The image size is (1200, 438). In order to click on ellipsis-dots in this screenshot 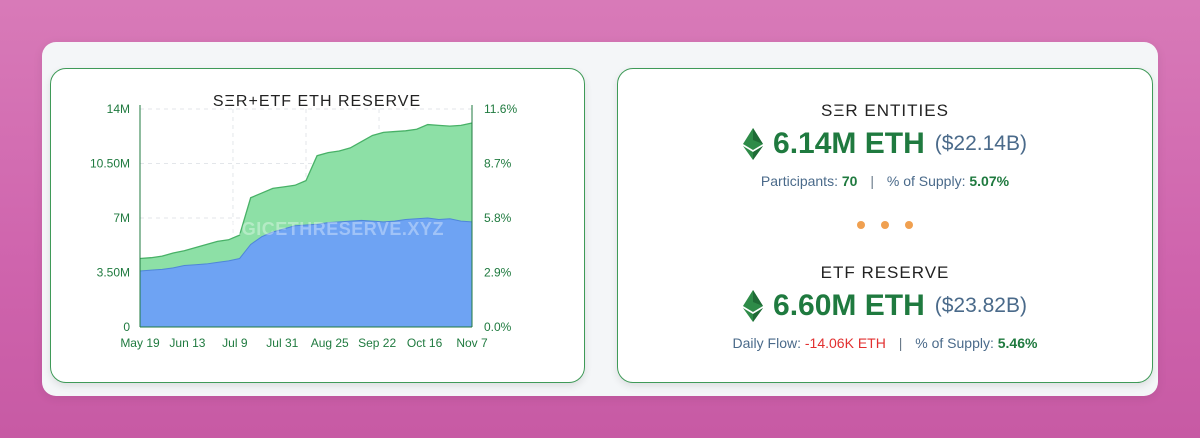, I will do `click(885, 225)`.